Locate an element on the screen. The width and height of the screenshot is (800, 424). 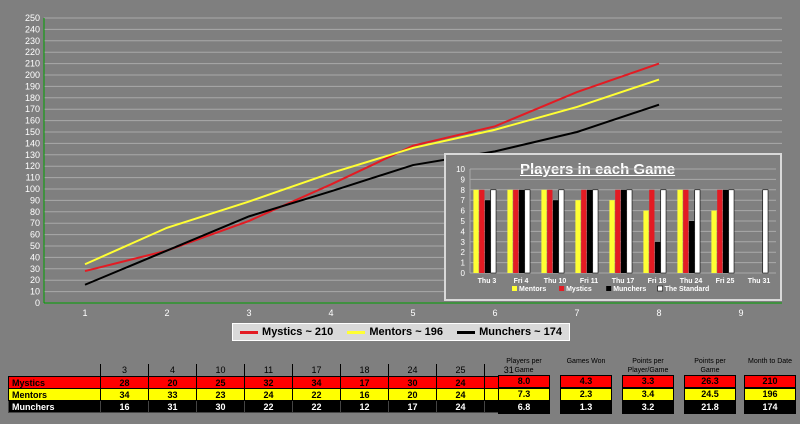
table-header-cell: 10 is located at coordinates (220, 370).